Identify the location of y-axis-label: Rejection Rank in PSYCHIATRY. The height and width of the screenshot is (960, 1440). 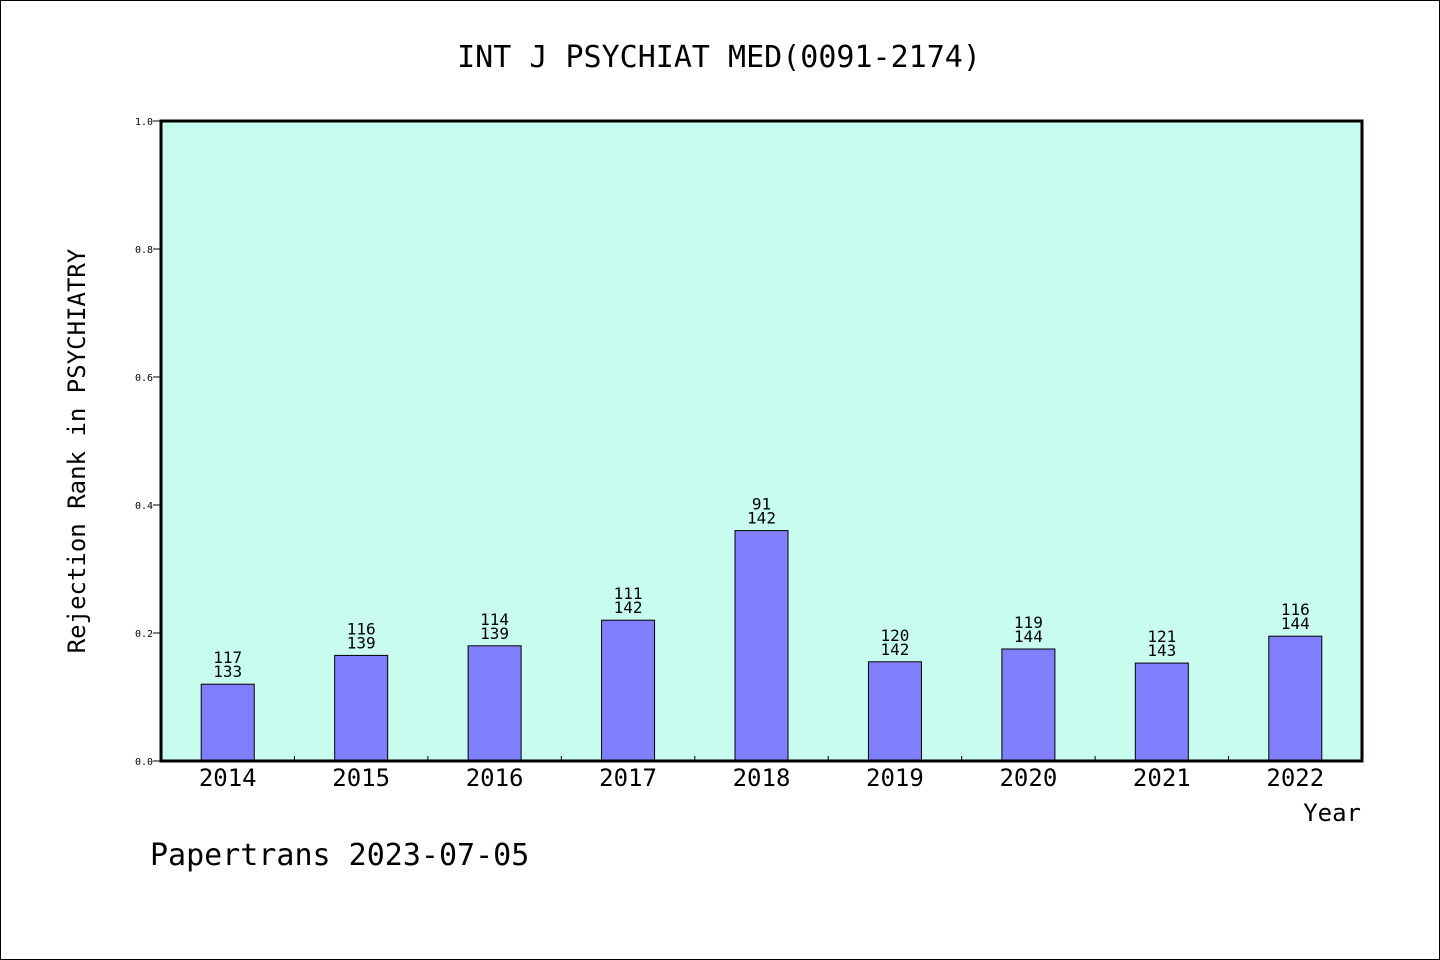
(77, 450).